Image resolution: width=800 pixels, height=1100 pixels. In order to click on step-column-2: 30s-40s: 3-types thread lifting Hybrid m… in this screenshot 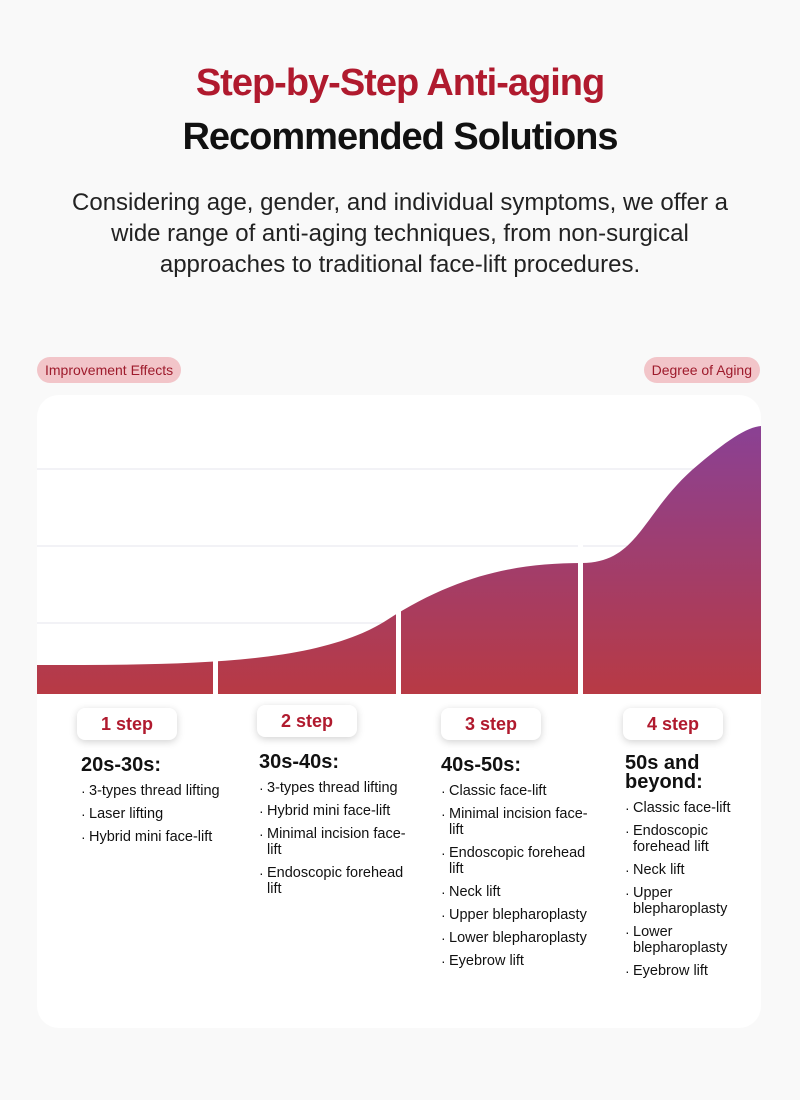, I will do `click(339, 827)`.